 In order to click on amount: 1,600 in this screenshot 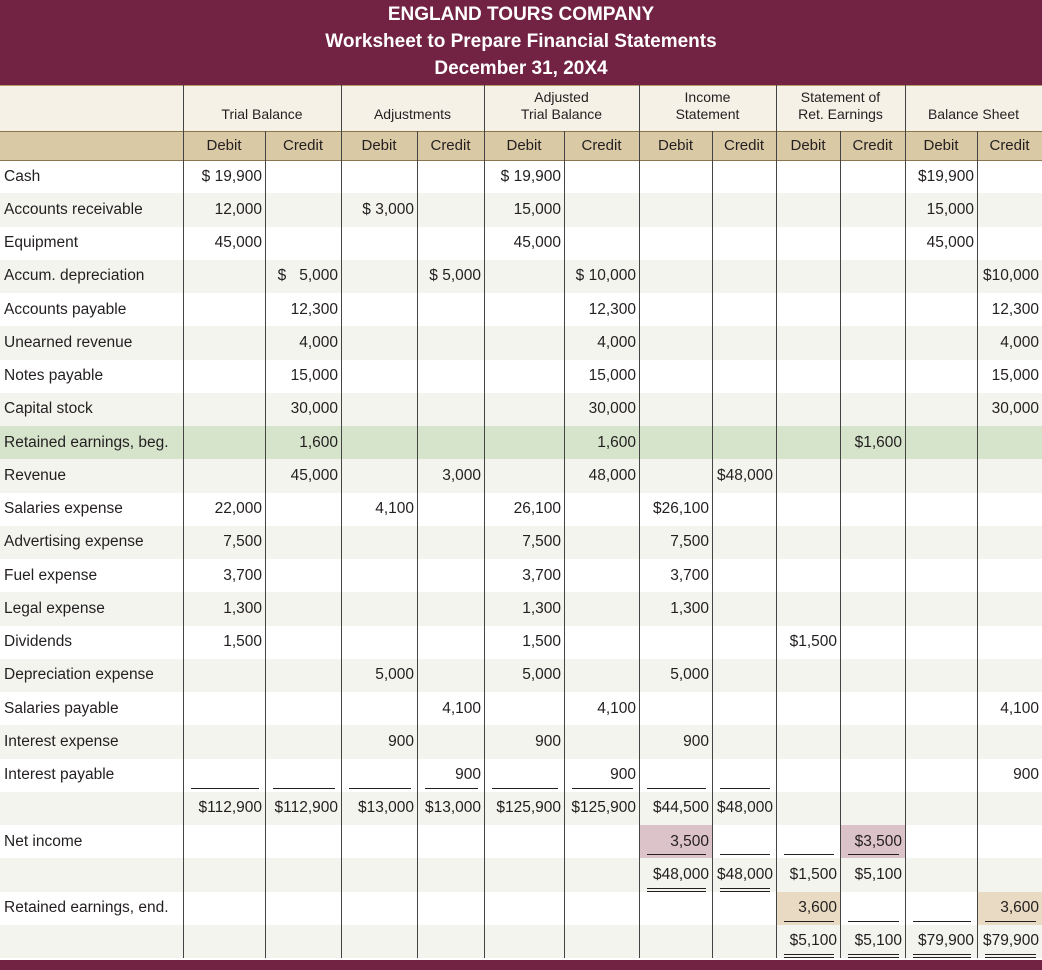, I will do `click(318, 442)`.